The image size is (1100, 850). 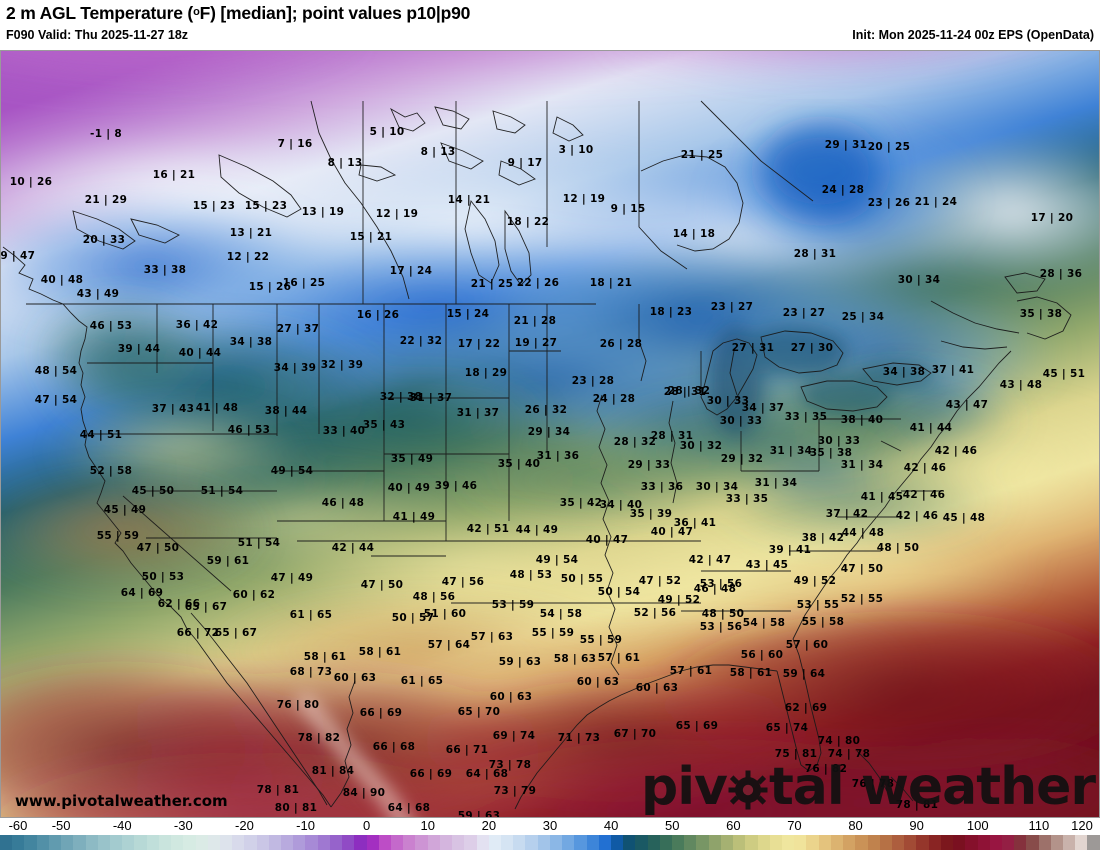 What do you see at coordinates (468, 313) in the screenshot?
I see `point-value-label: 15 | 24` at bounding box center [468, 313].